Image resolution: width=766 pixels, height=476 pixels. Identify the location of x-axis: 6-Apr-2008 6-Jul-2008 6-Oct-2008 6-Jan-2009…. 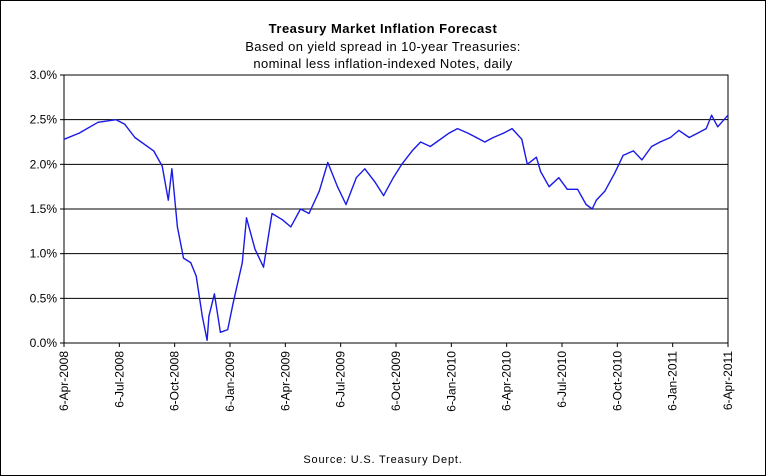
(396, 377).